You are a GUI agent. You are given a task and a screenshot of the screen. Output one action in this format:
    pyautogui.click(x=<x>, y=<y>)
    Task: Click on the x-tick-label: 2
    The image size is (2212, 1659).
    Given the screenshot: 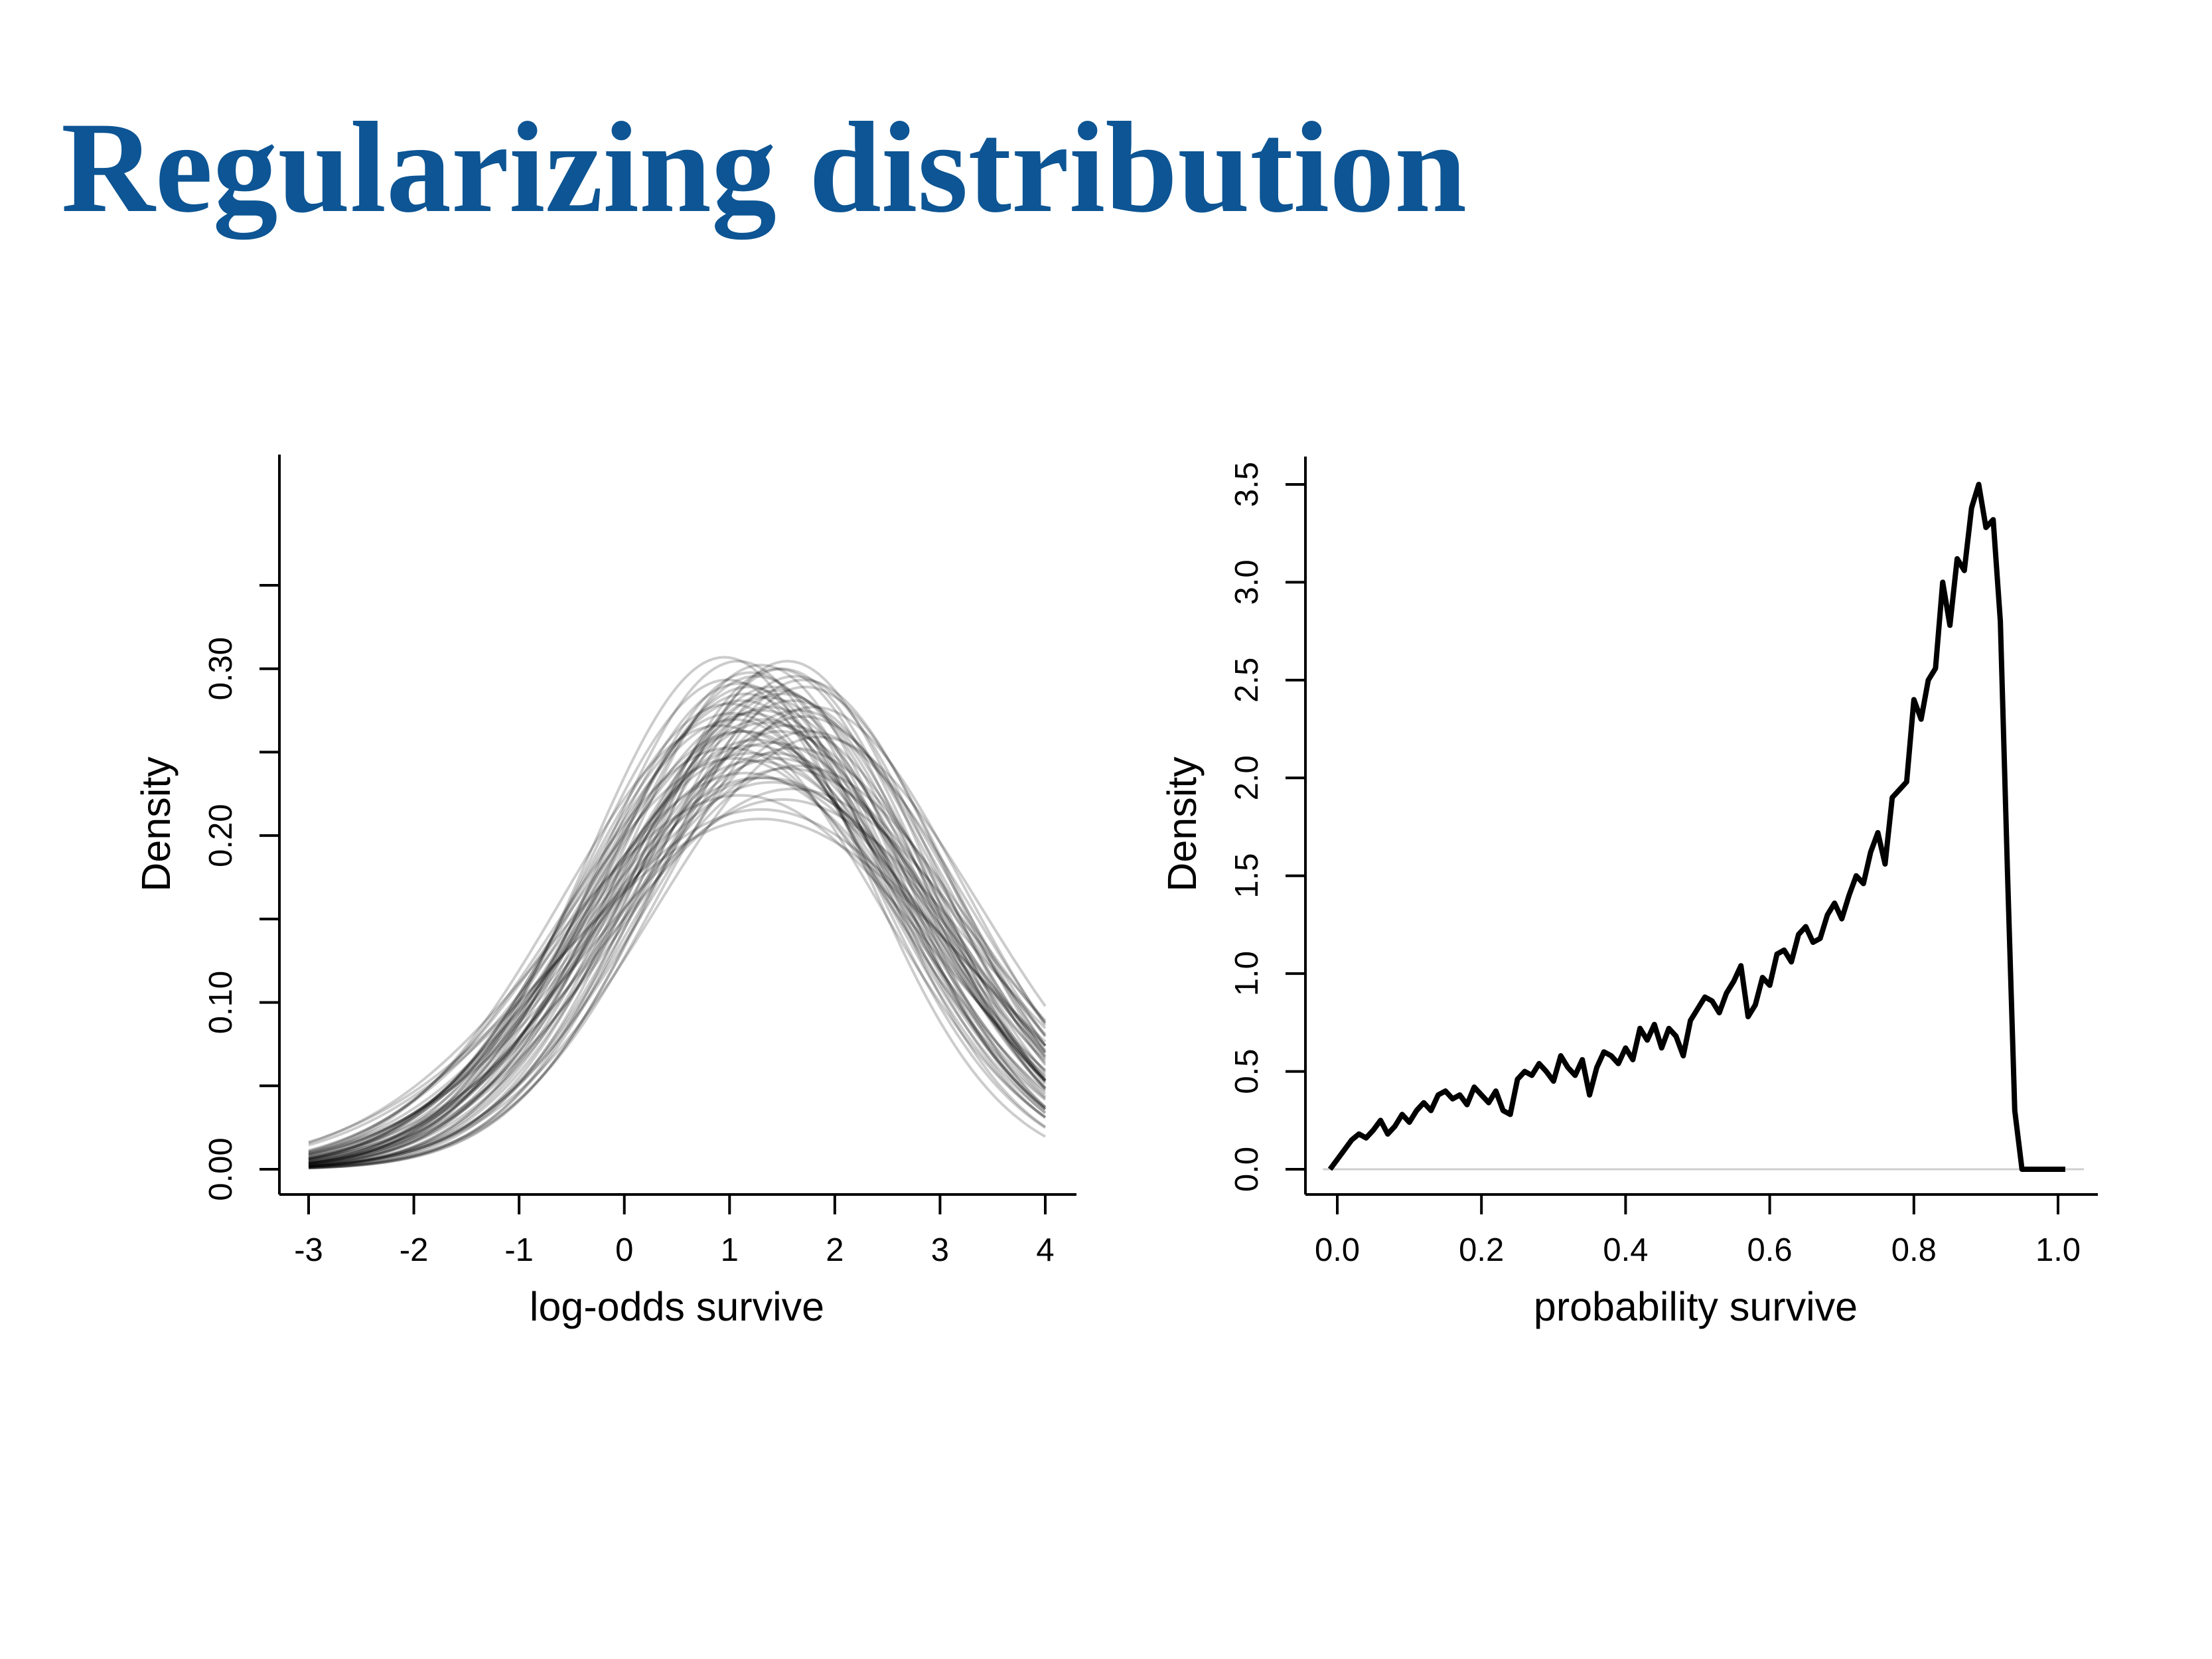 What is the action you would take?
    pyautogui.click(x=835, y=1250)
    